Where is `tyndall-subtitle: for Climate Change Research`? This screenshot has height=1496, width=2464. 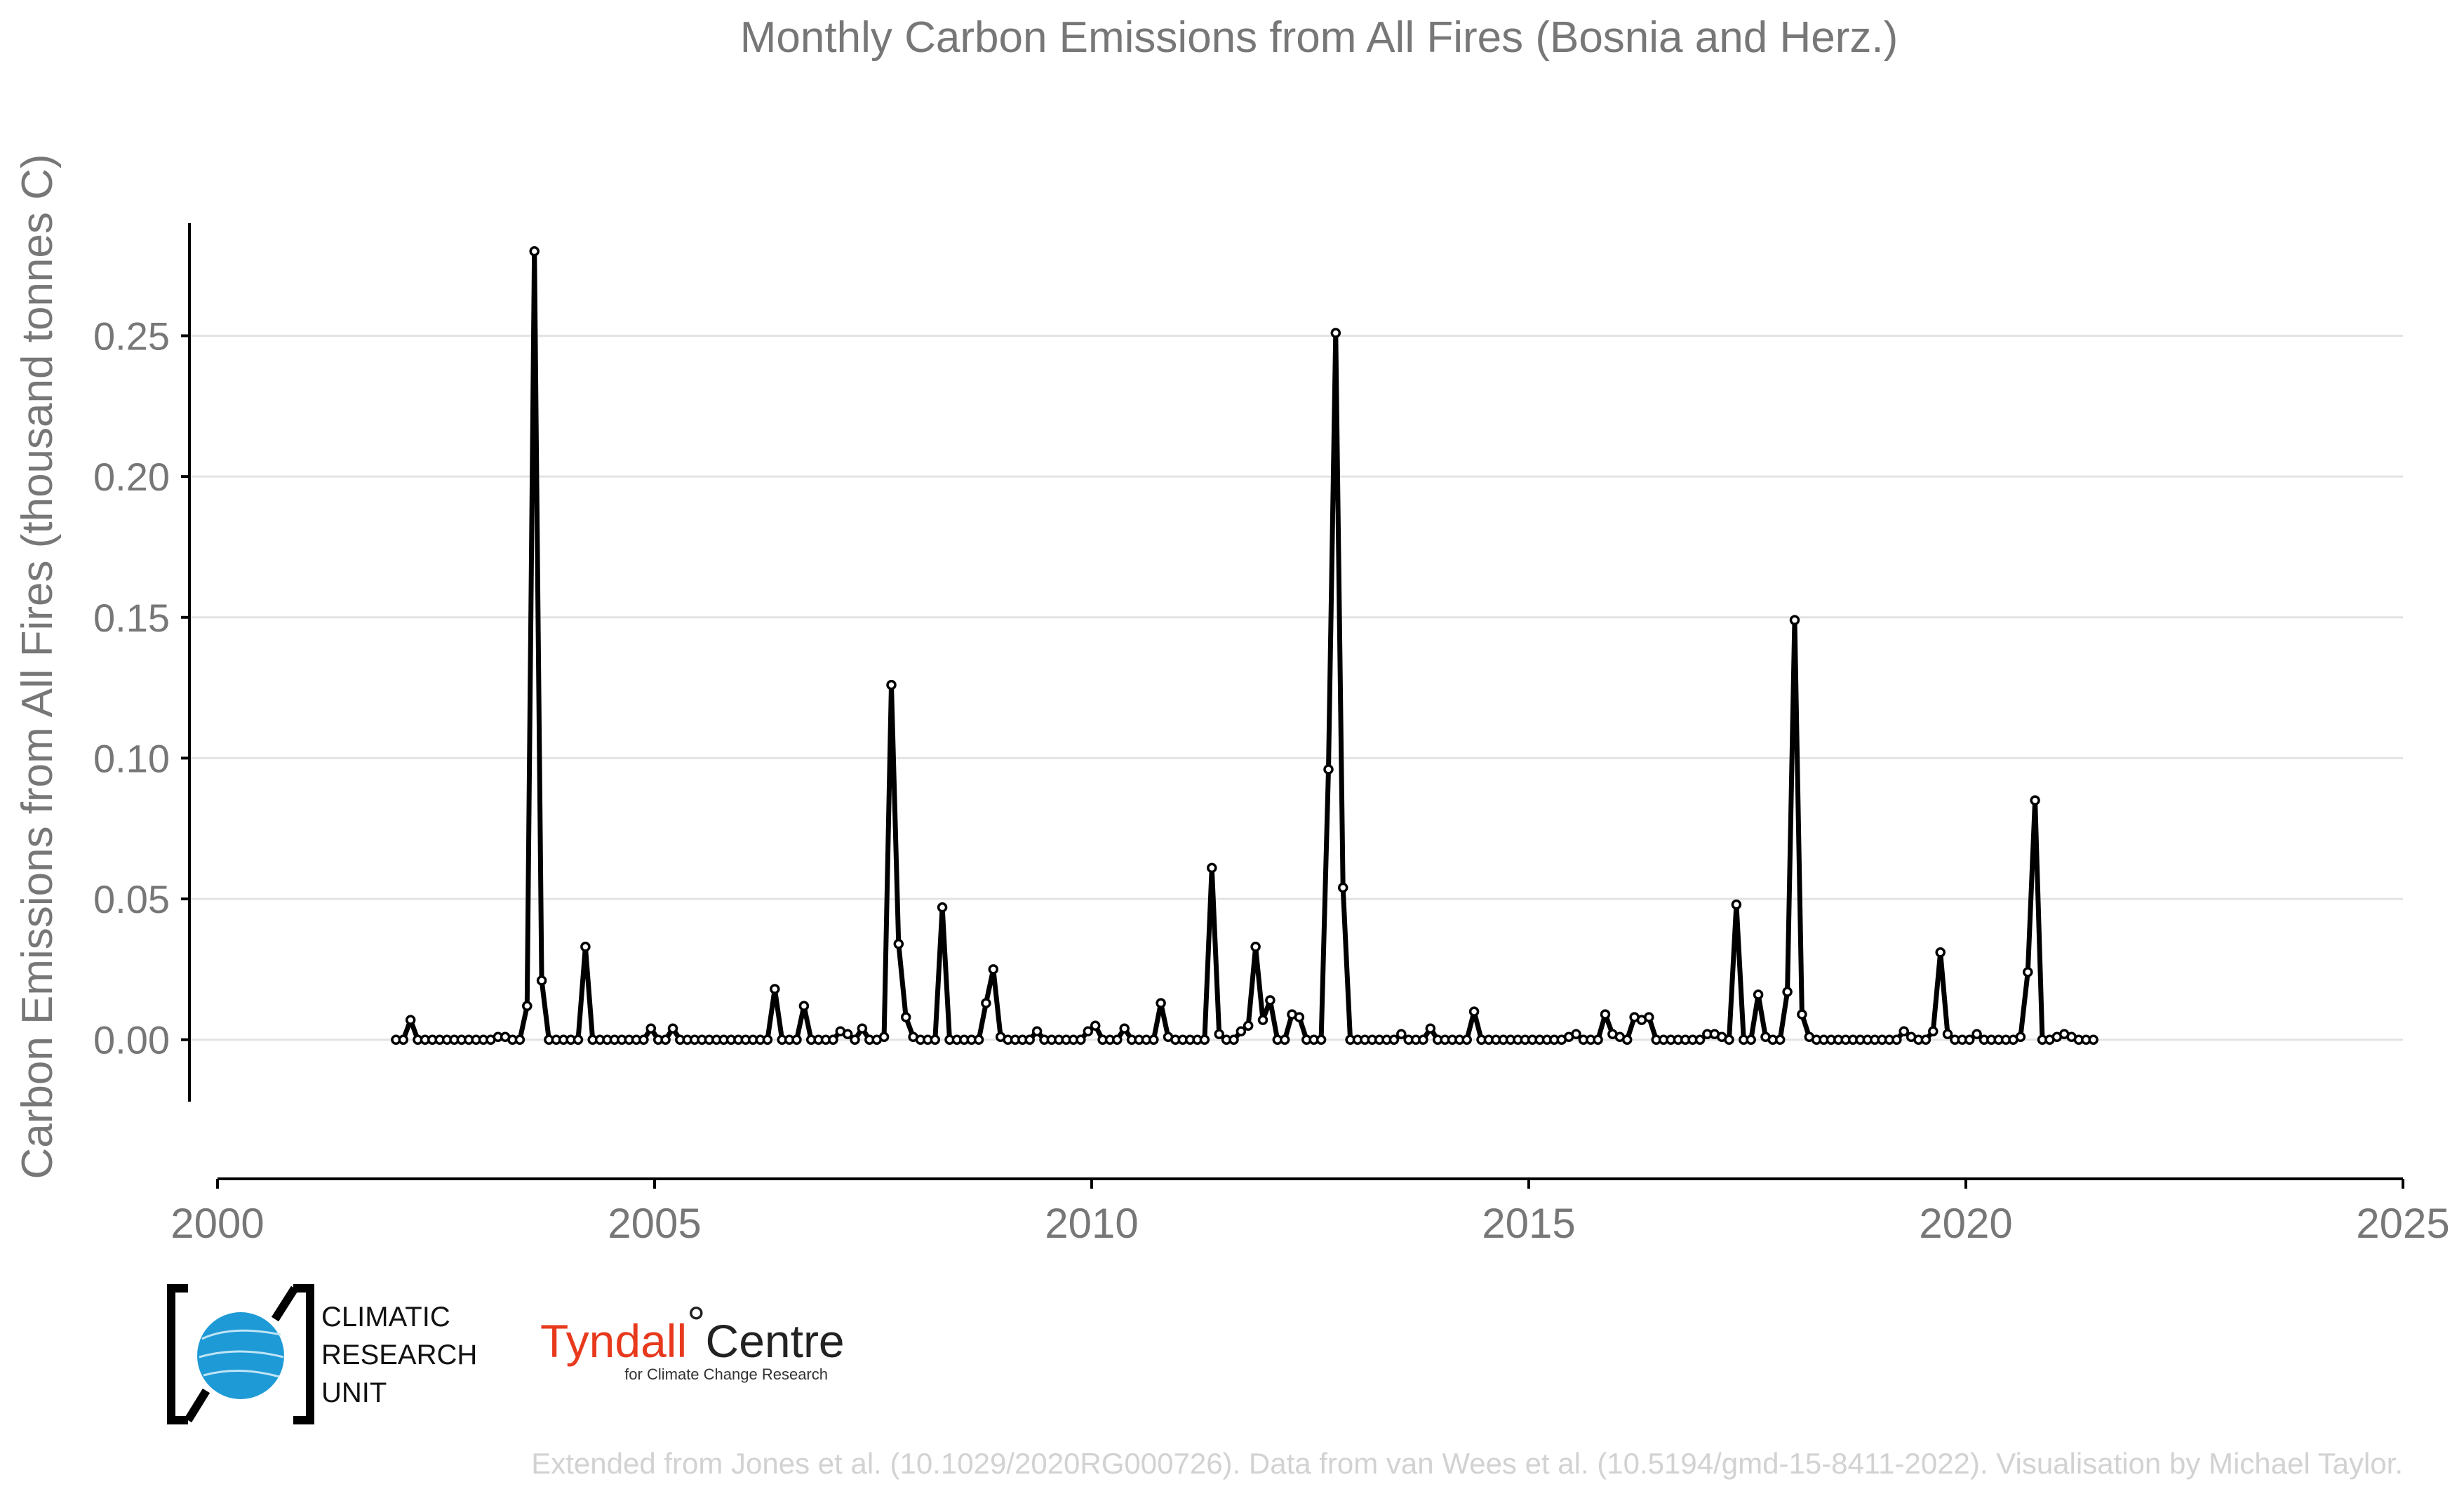
tyndall-subtitle: for Climate Change Research is located at coordinates (726, 1374).